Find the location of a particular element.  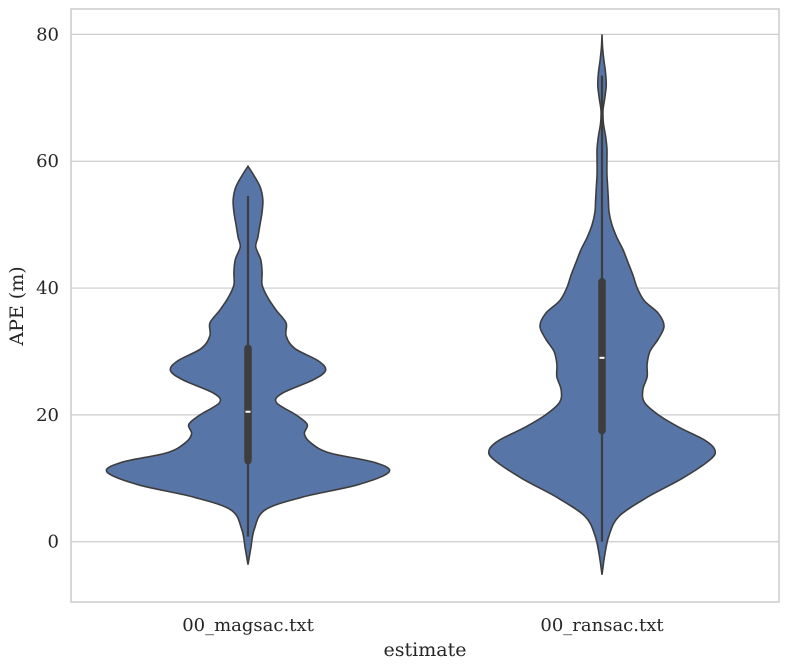

y-tick-label: 40 is located at coordinates (47, 288).